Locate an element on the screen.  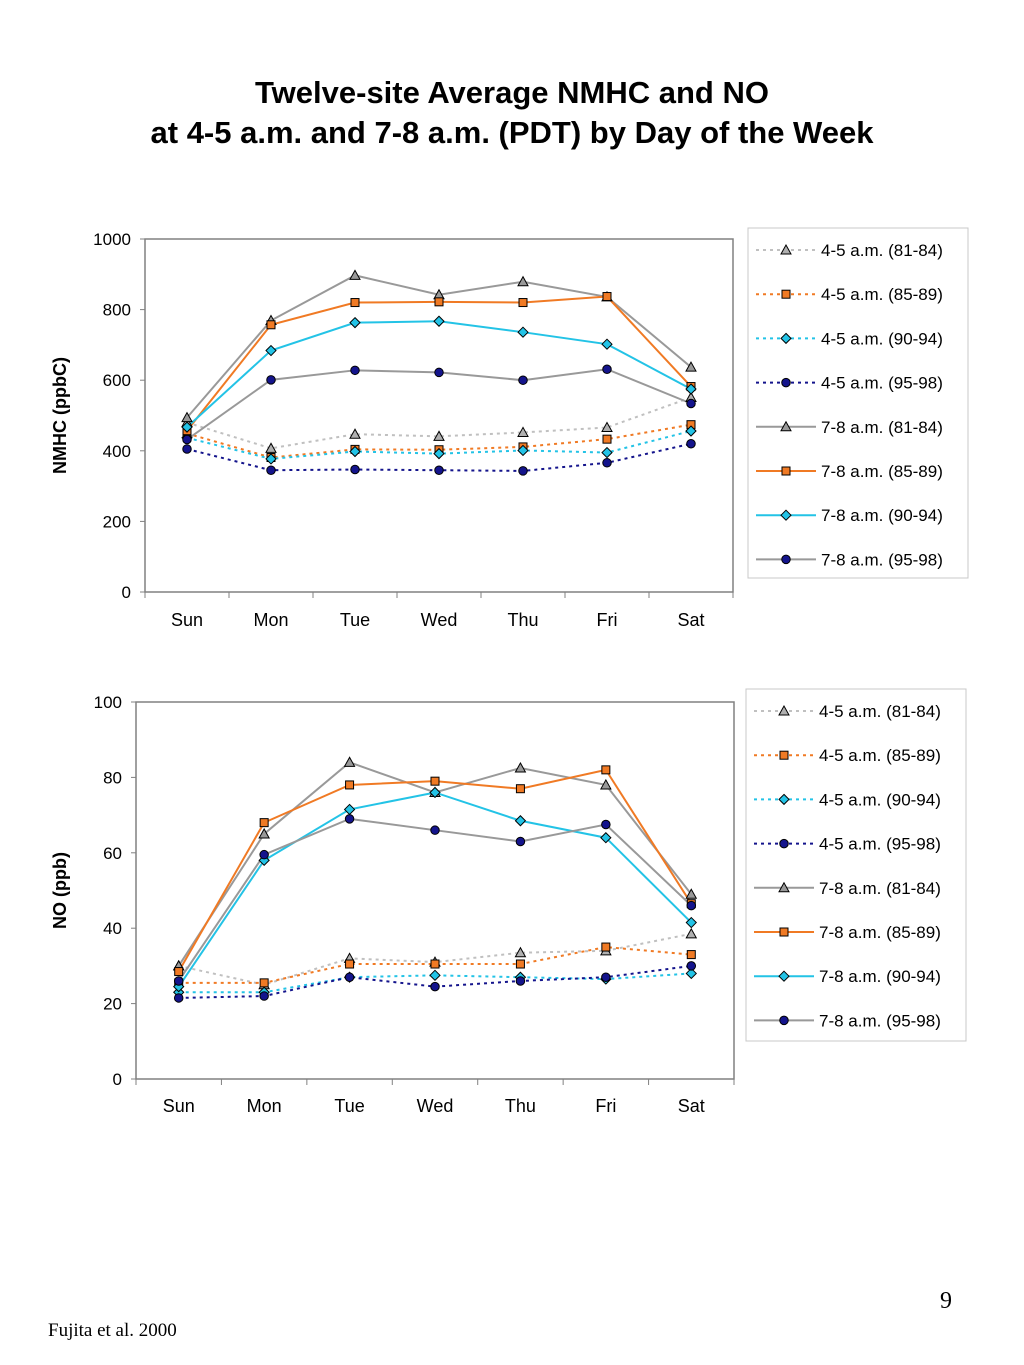
y-tick-label: 60 is located at coordinates (112, 853).